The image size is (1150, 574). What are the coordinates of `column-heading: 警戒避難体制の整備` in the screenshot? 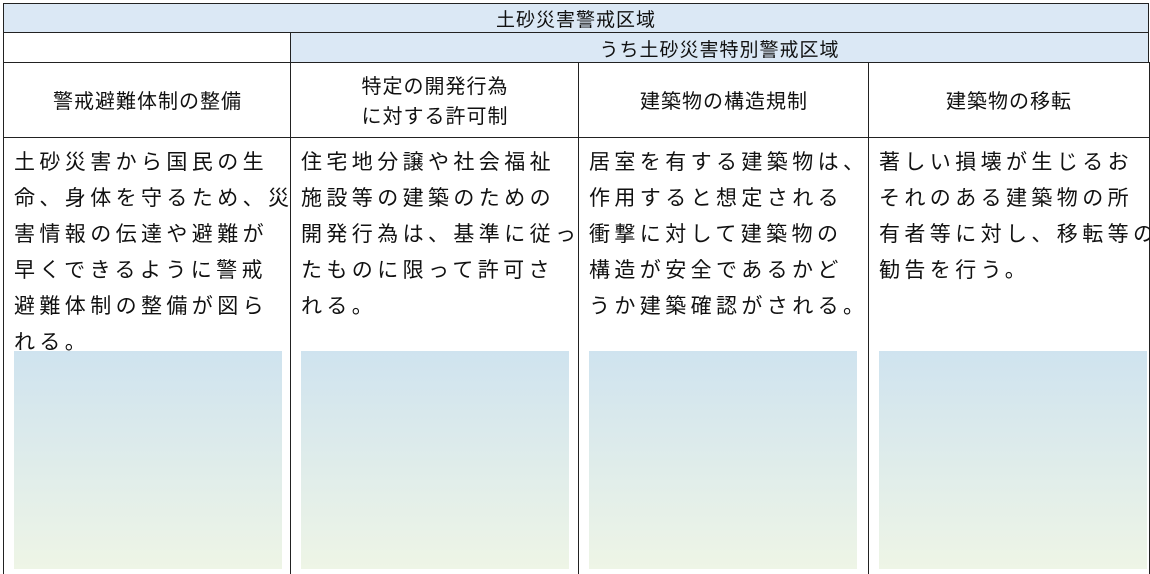 It's located at (147, 100).